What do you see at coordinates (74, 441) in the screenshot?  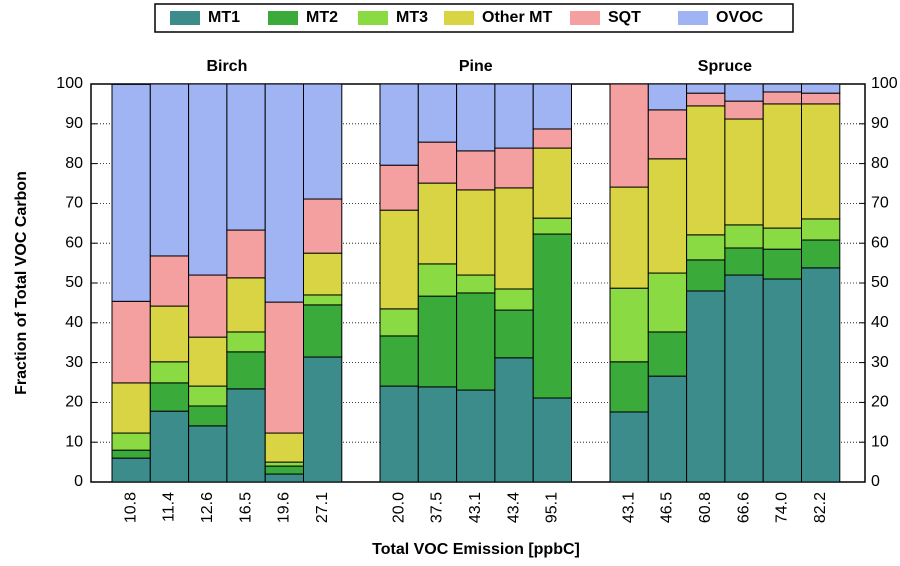 I see `y-tick-label: 10` at bounding box center [74, 441].